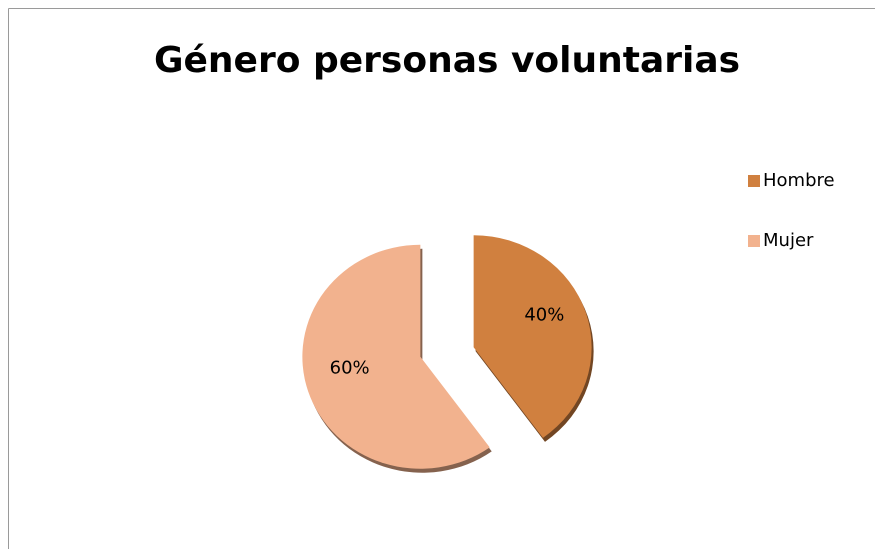 The image size is (875, 549). What do you see at coordinates (799, 180) in the screenshot?
I see `legend-label: Hombre` at bounding box center [799, 180].